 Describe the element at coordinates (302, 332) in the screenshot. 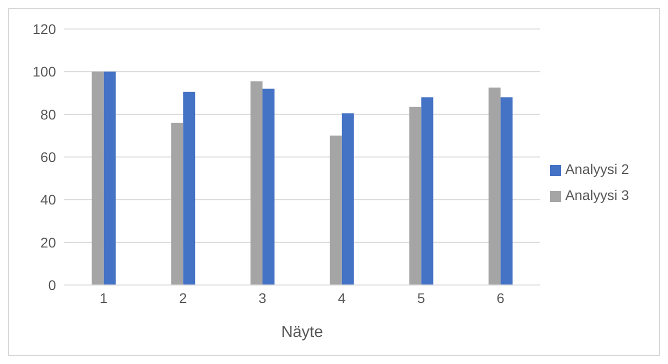

I see `x-axis-title: Näyte` at that location.